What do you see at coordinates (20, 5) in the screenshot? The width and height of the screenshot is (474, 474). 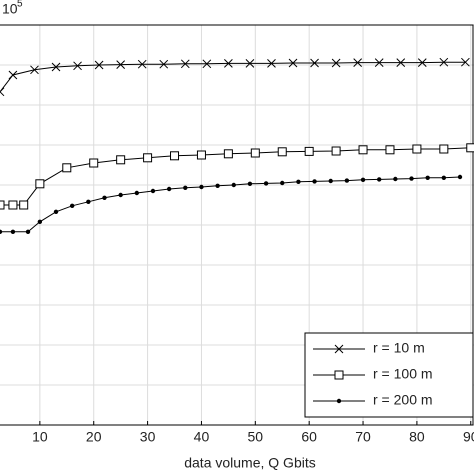 I see `y-multiplier-exponent: 5` at bounding box center [20, 5].